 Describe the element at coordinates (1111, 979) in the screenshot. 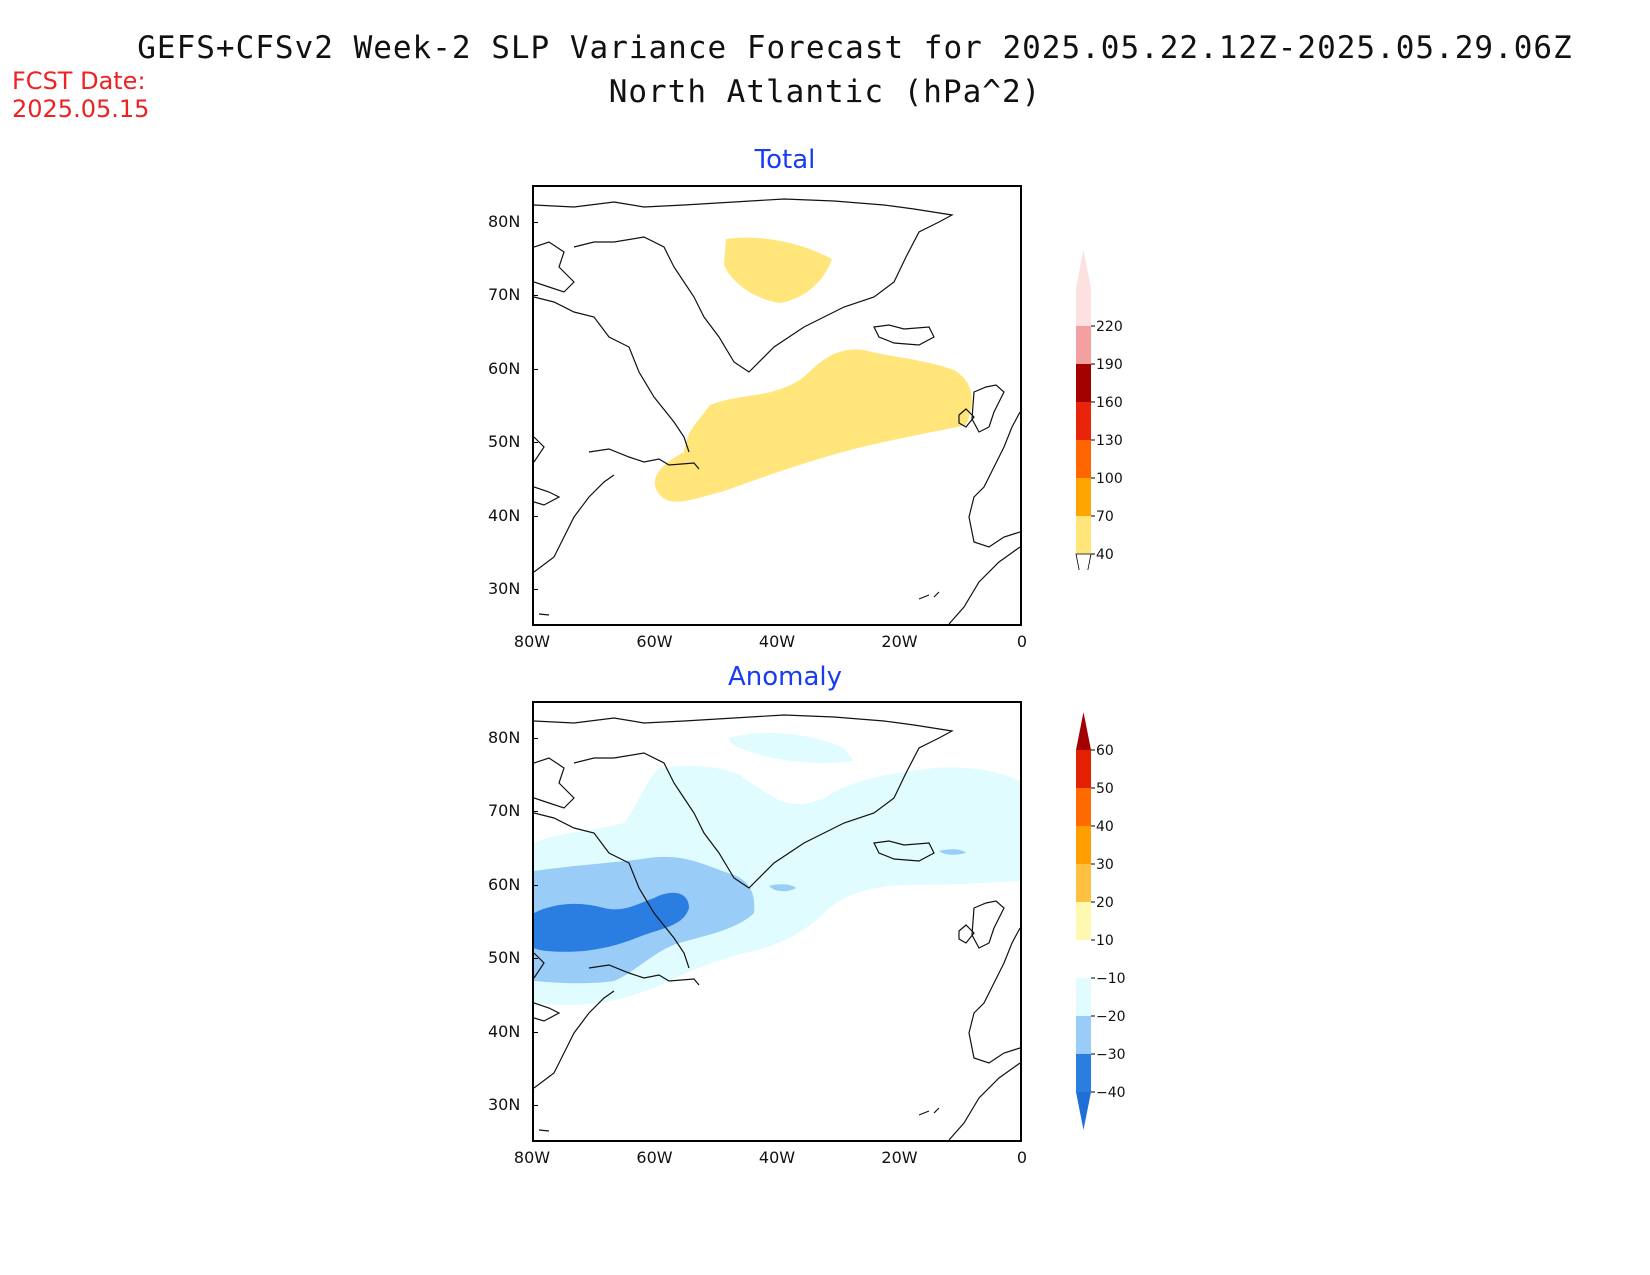

I see `colorbar-label: −10` at that location.